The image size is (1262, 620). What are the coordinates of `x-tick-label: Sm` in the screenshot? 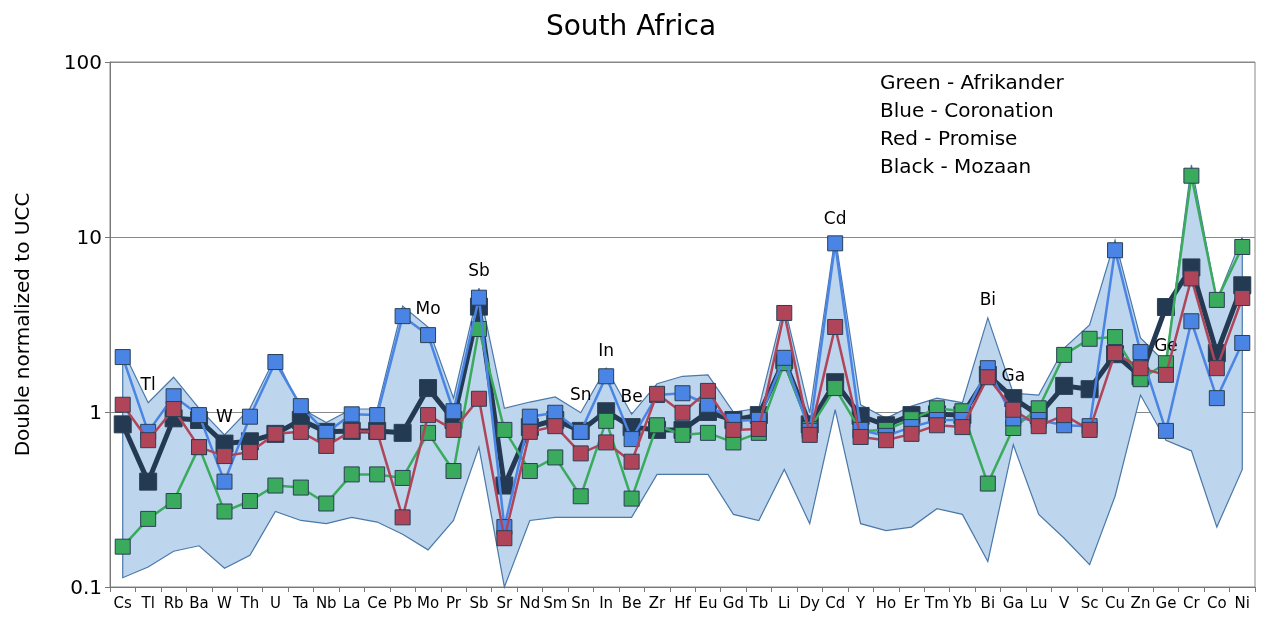 It's located at (555, 602).